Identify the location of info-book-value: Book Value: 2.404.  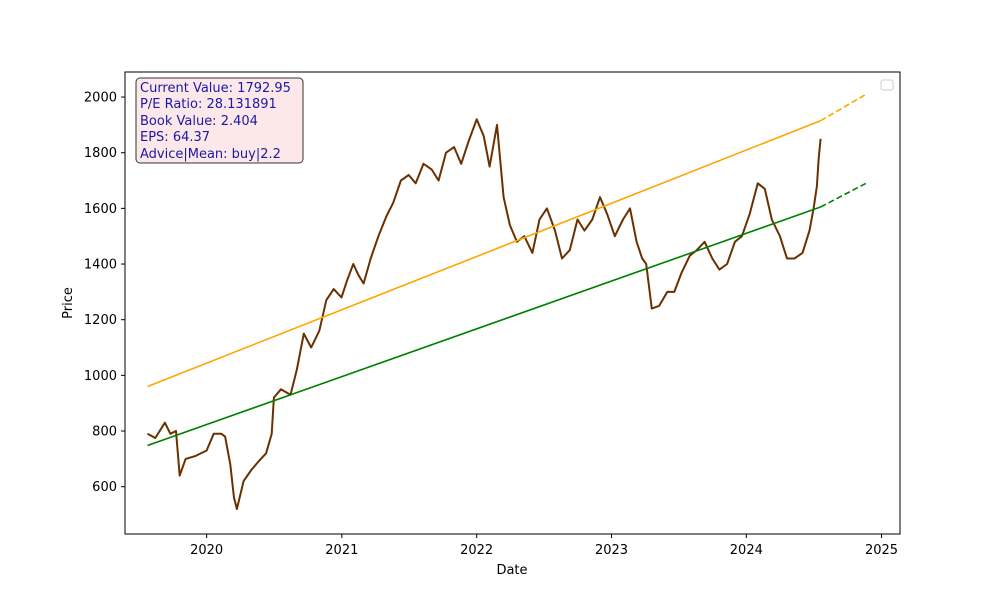
(199, 121).